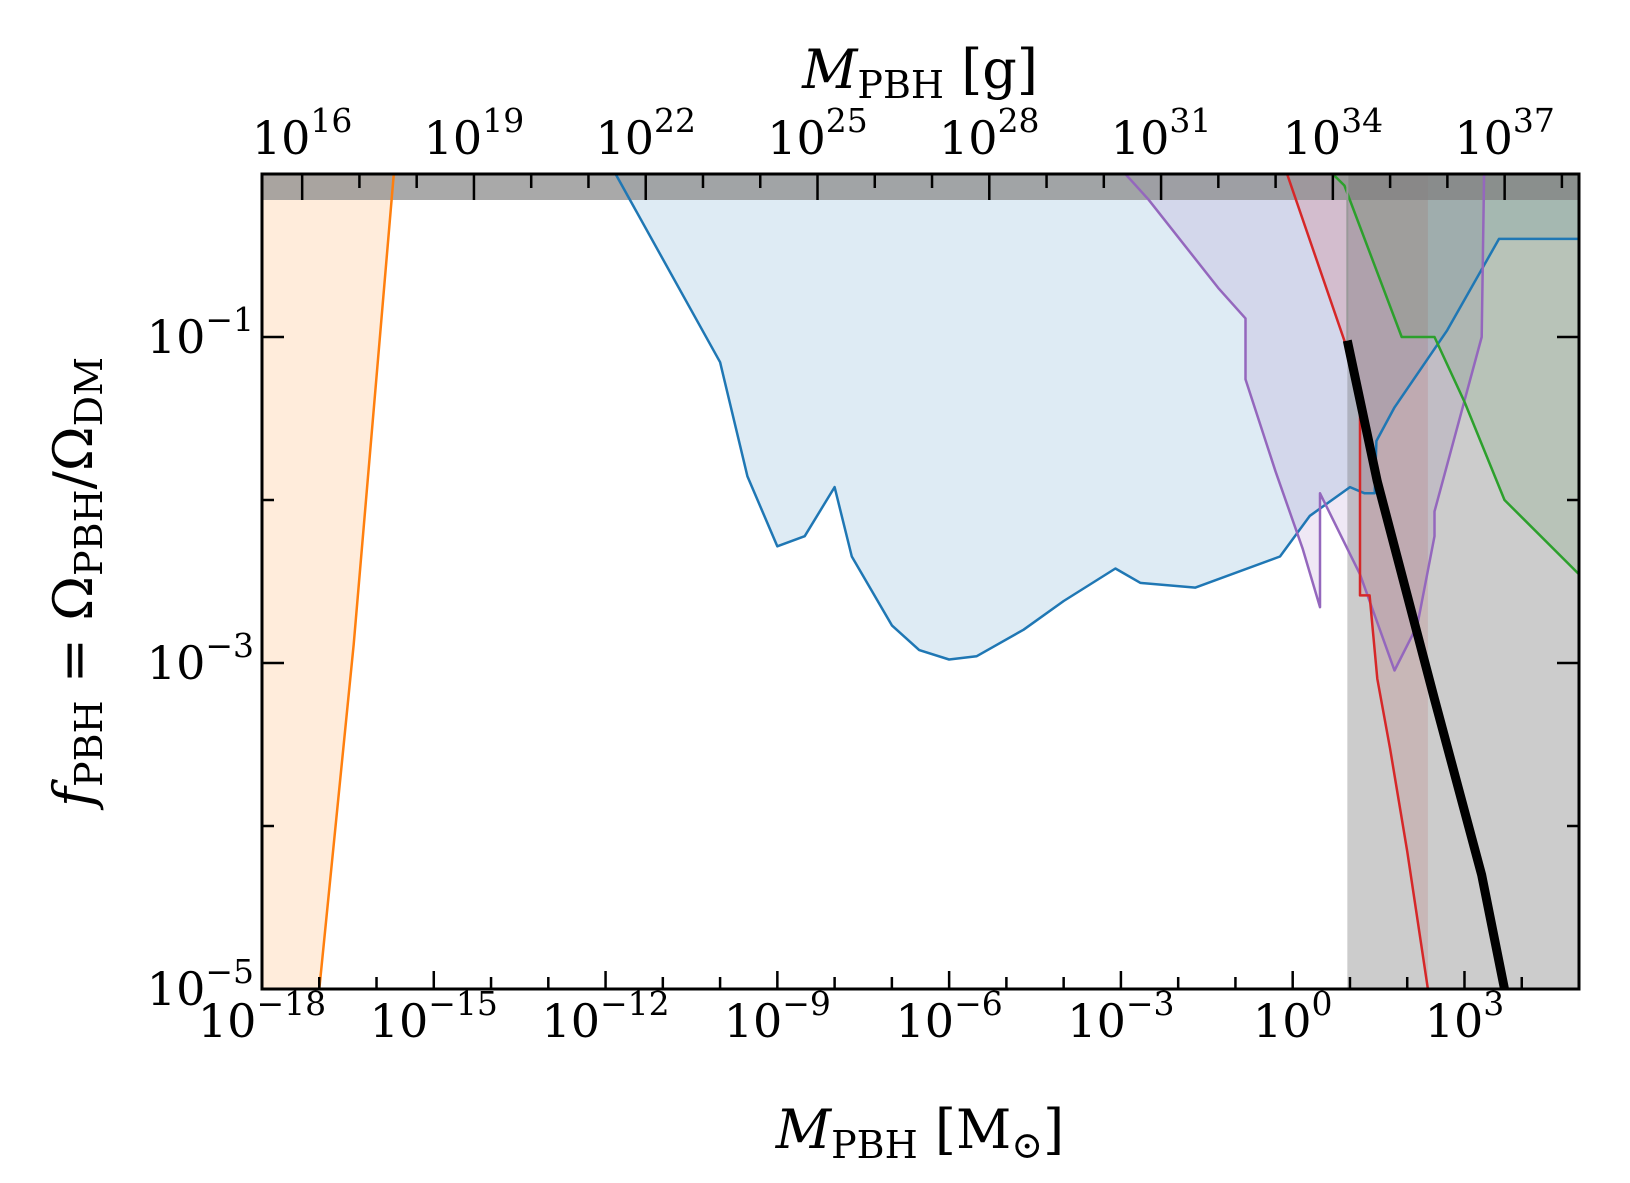 The width and height of the screenshot is (1630, 1183). I want to click on top-tick-label: 1034, so click(1333, 133).